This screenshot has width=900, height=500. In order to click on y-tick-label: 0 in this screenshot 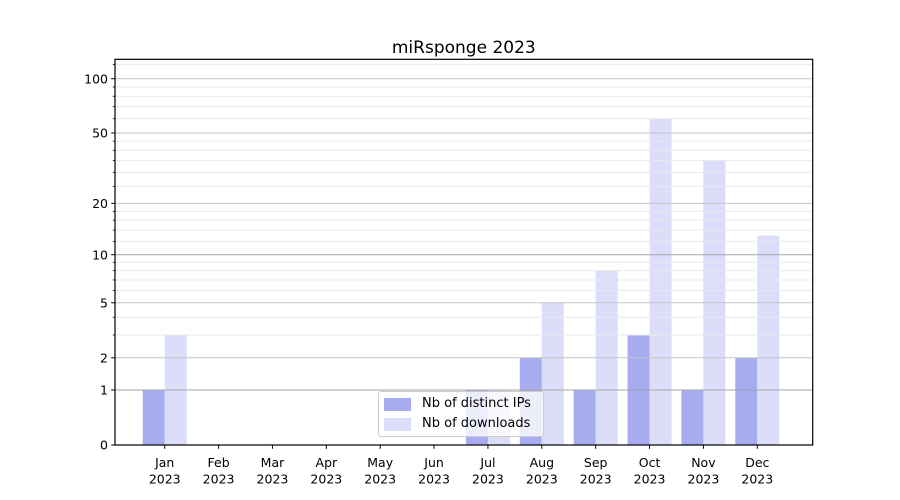, I will do `click(104, 445)`.